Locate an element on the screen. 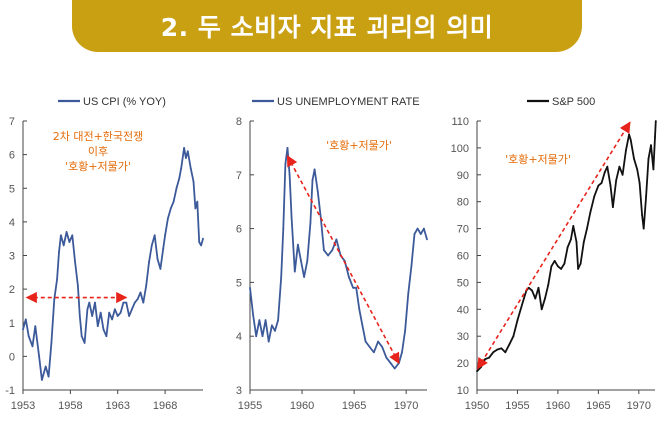 Image resolution: width=671 pixels, height=422 pixels. title-banner: 2. 두 소비자 지표 괴리의 의미 is located at coordinates (327, 26).